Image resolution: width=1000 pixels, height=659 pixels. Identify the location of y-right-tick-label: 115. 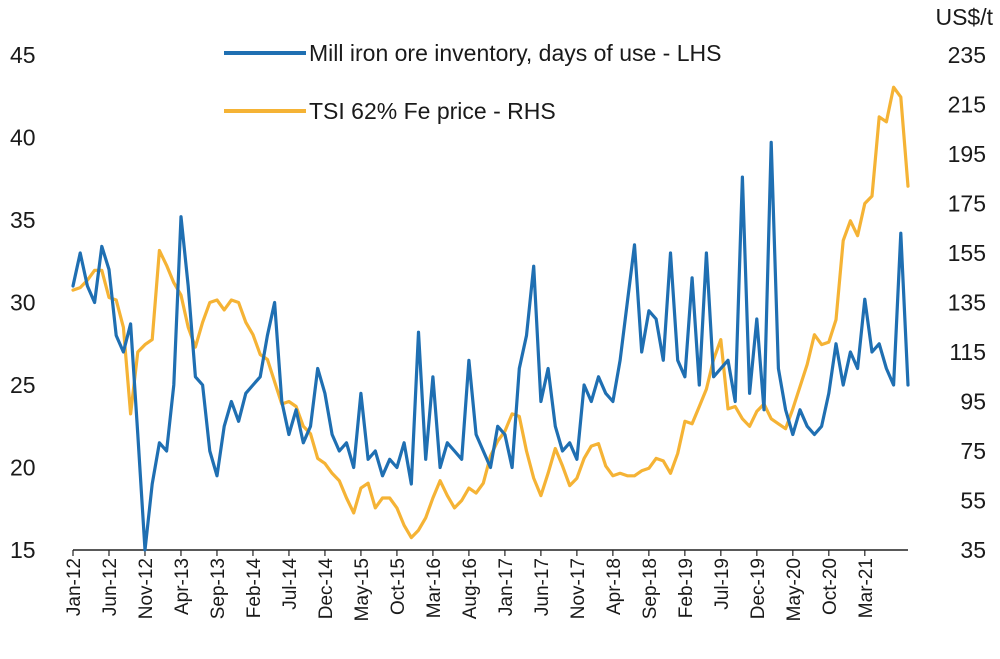
(967, 352).